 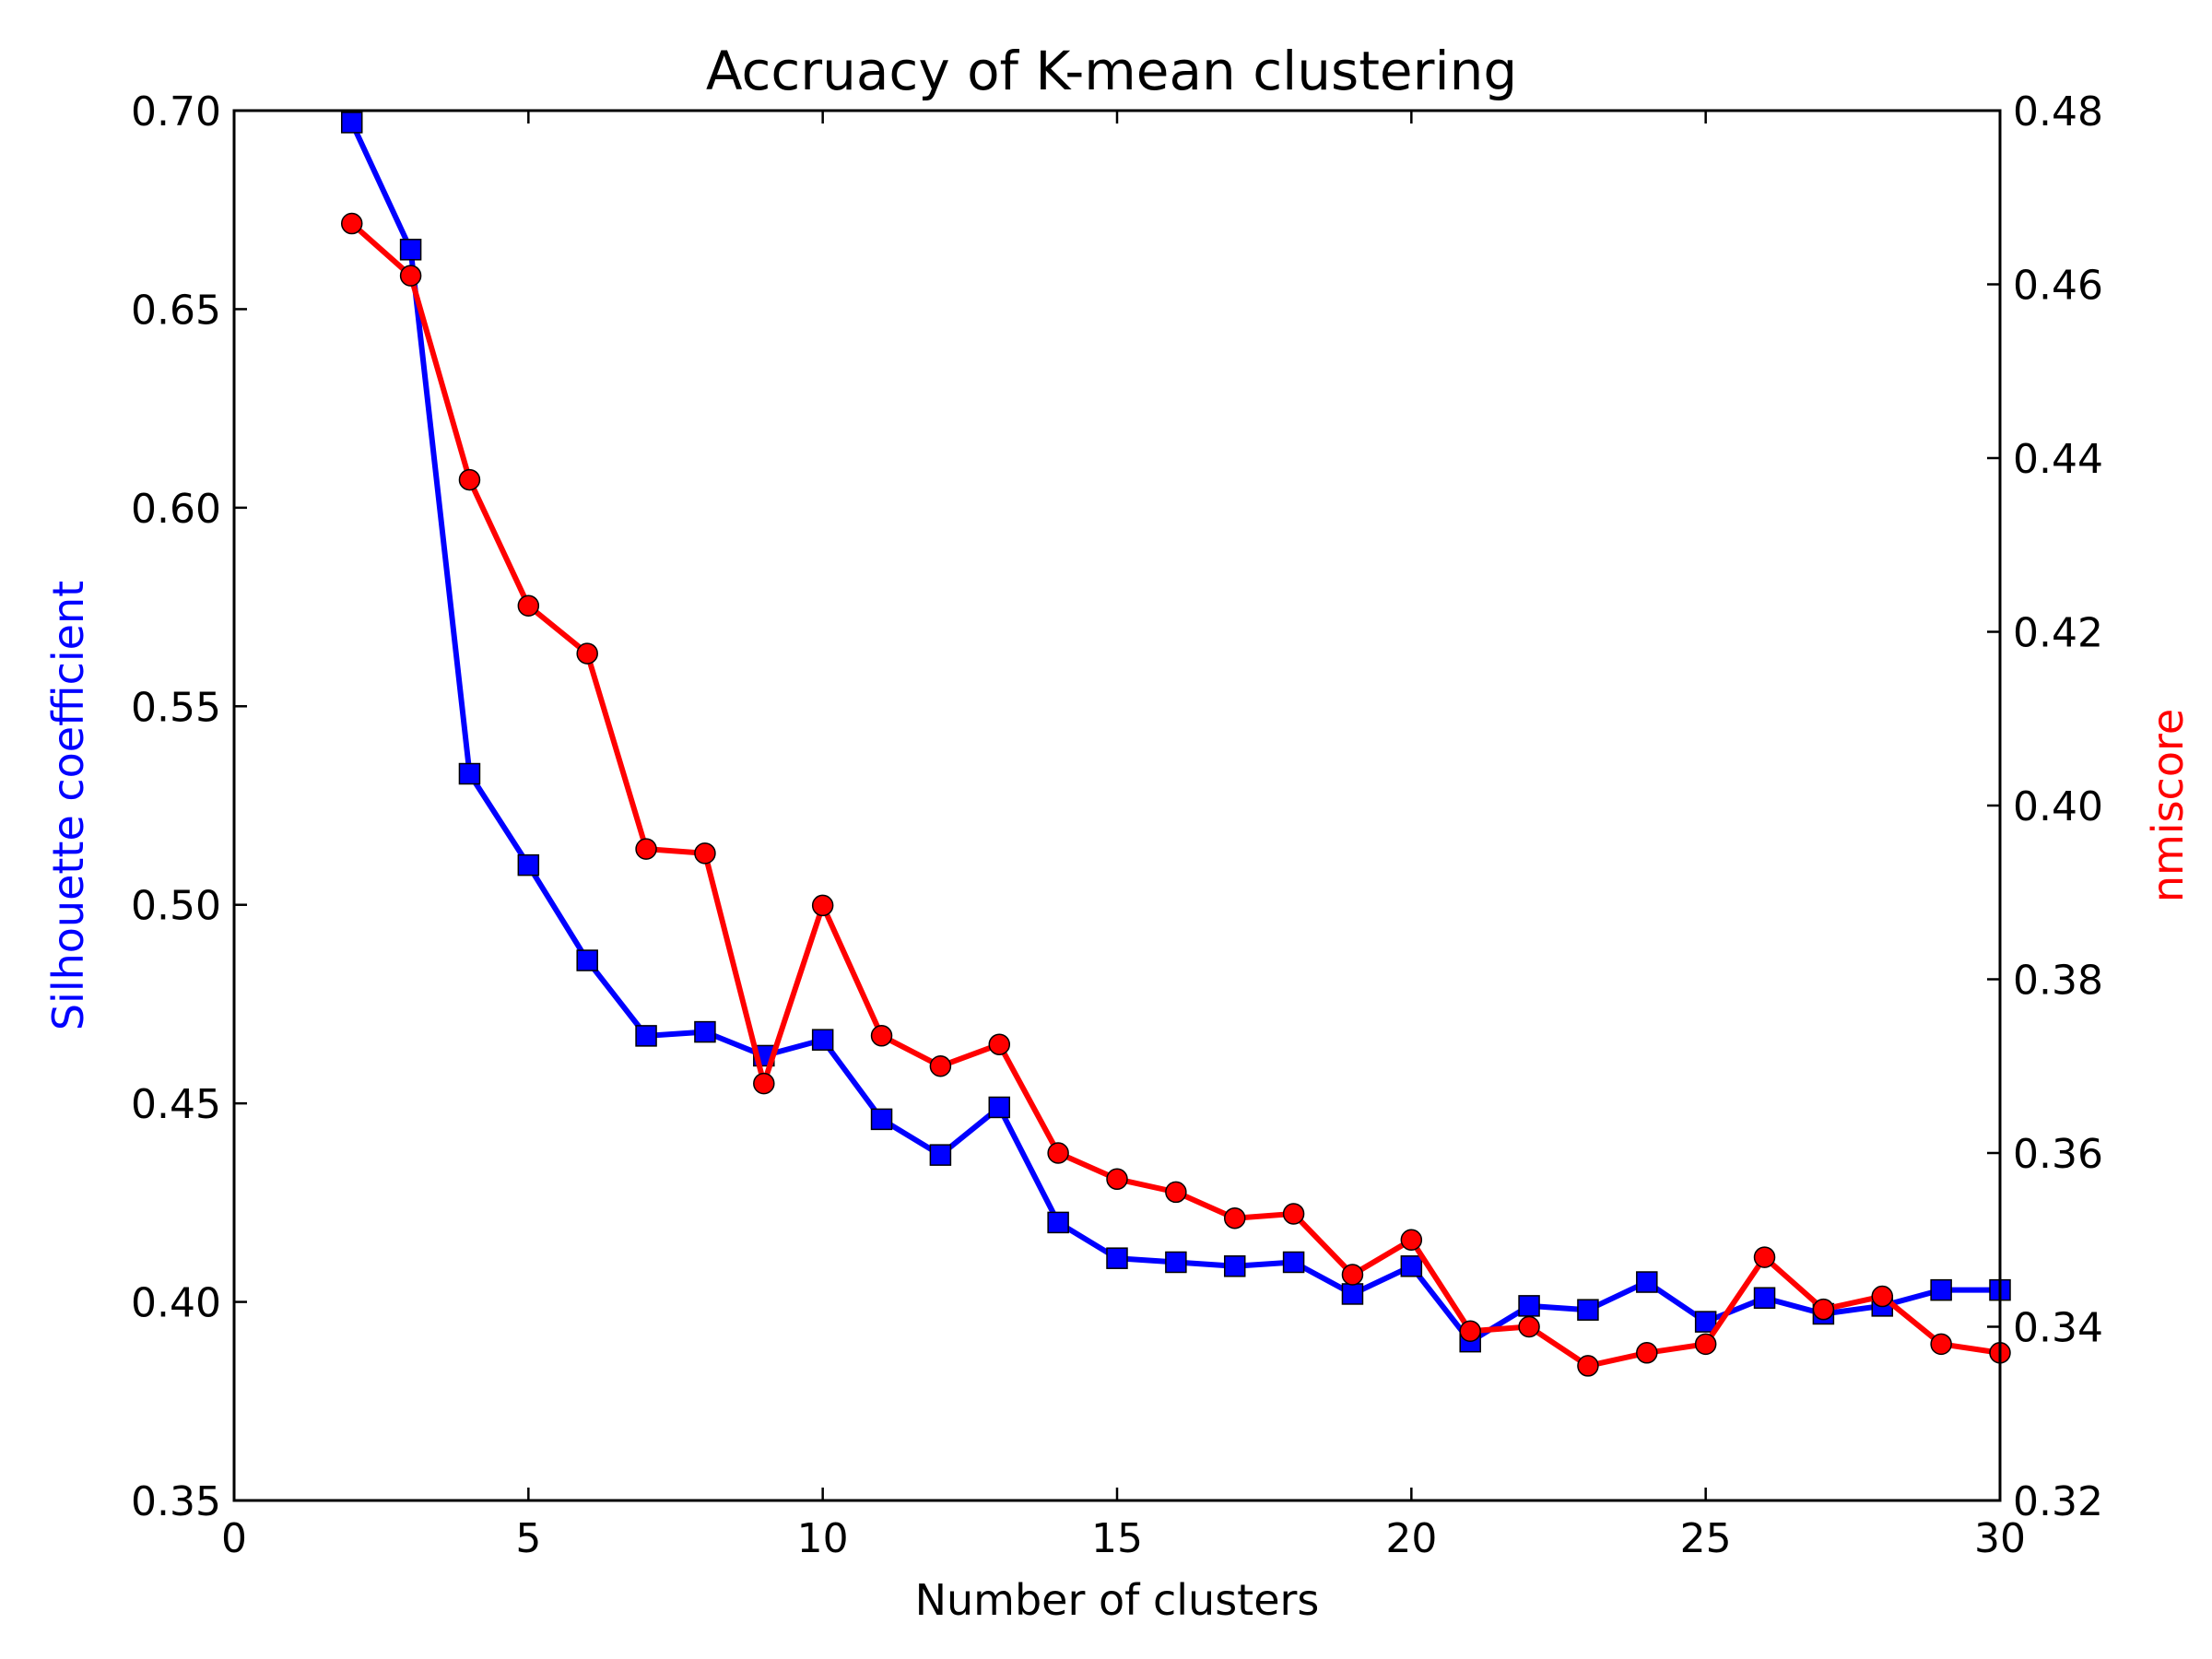 I want to click on y-left-tick-label: 0.45, so click(x=176, y=1104).